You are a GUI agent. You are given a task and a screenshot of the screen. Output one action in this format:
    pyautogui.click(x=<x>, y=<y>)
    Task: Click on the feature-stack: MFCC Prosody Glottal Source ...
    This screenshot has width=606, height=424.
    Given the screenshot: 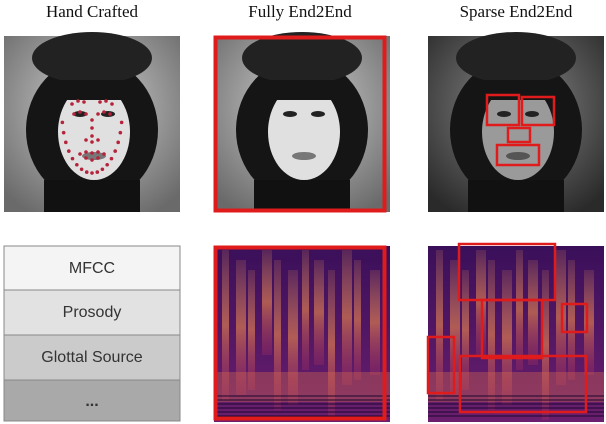 What is the action you would take?
    pyautogui.click(x=92, y=333)
    